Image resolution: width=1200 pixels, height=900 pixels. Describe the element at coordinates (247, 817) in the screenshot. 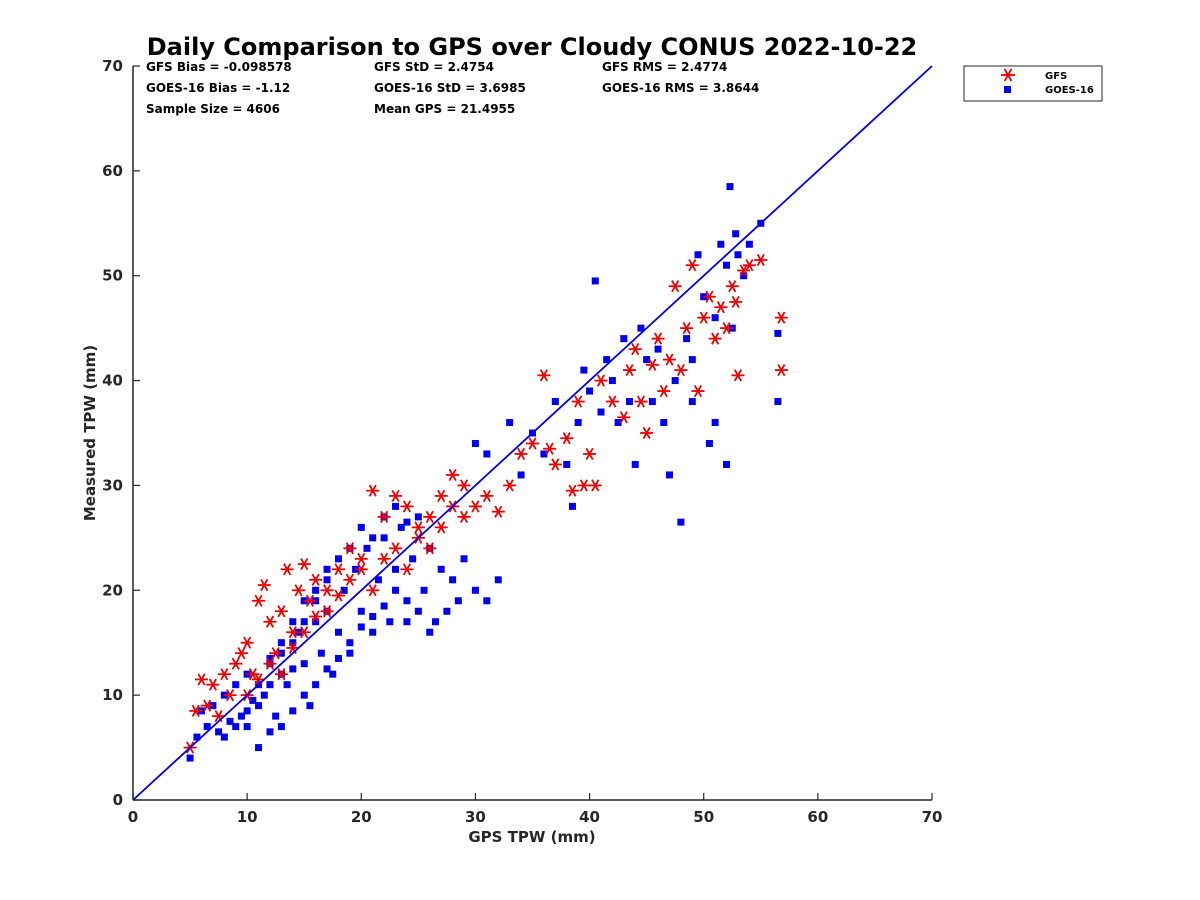

I see `x-tick-label-1: 10` at that location.